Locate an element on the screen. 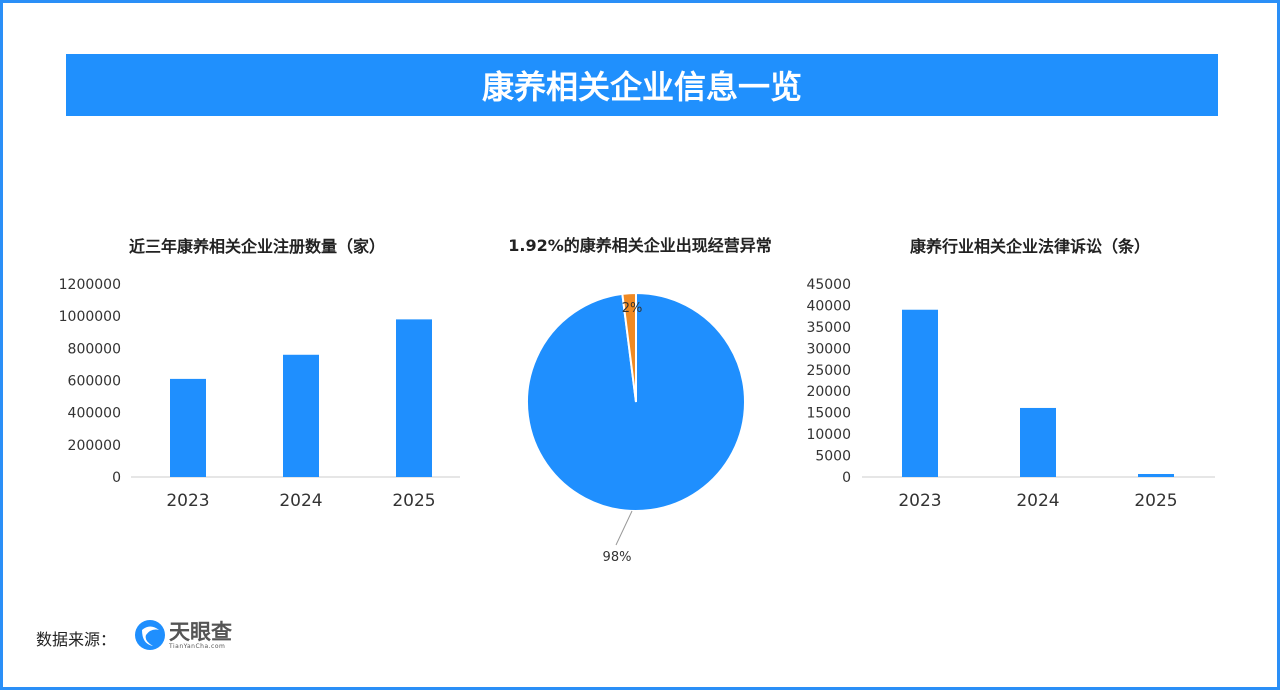 The width and height of the screenshot is (1280, 690). pie-slice-2% is located at coordinates (629, 347).